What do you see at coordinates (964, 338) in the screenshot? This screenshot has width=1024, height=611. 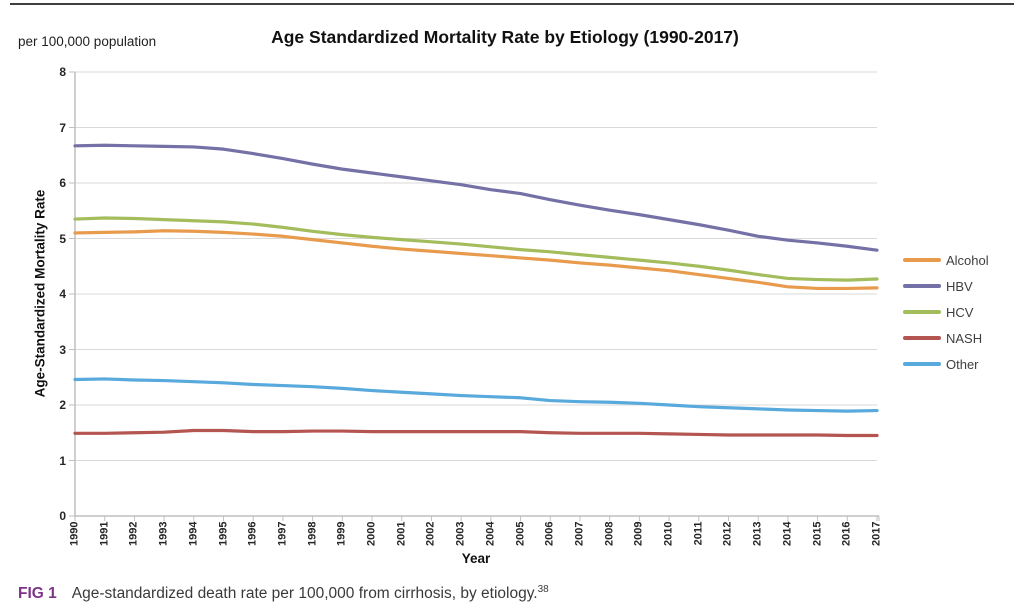 I see `legend-label-nash: NASH` at bounding box center [964, 338].